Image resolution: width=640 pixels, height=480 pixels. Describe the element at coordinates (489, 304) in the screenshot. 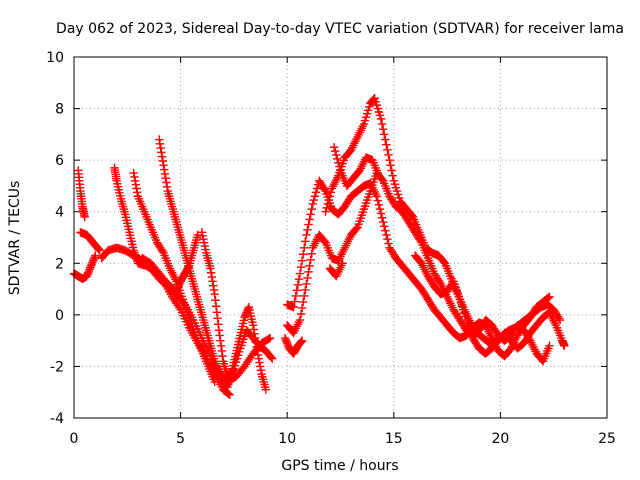

I see `series-track-n` at that location.